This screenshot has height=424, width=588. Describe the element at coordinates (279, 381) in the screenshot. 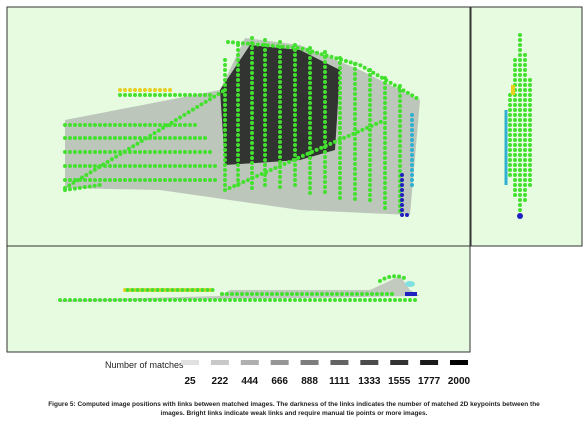

I see `legend-value: 666` at that location.